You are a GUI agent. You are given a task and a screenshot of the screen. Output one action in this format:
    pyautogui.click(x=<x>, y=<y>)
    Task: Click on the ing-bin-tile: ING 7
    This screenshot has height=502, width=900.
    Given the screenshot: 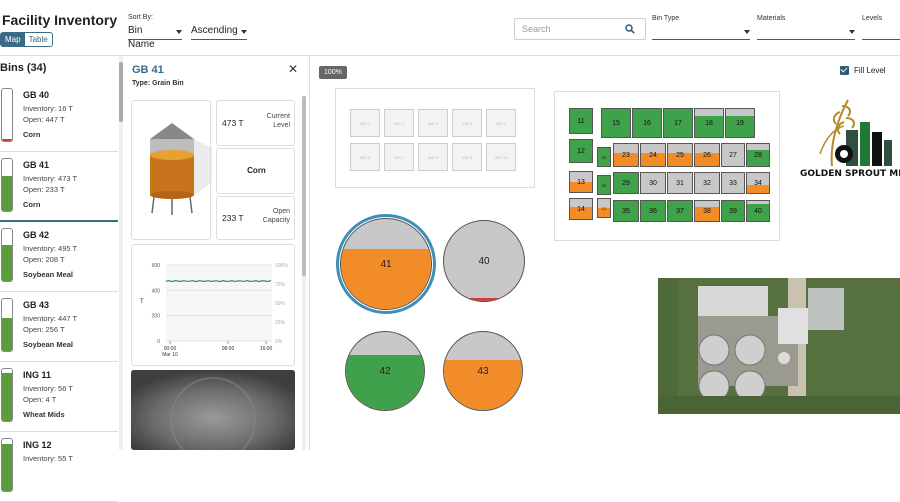 What is the action you would take?
    pyautogui.click(x=399, y=157)
    